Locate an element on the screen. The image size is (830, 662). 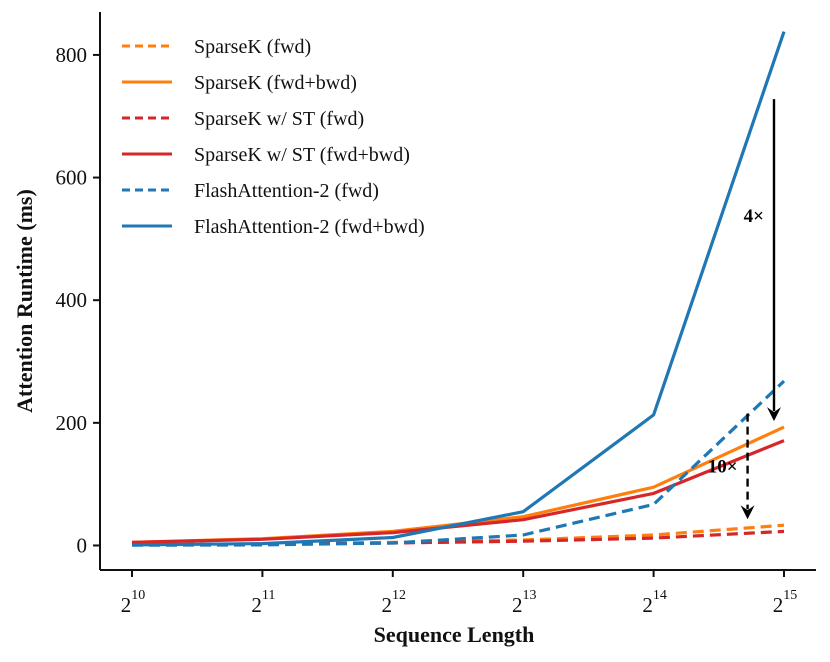
y-tick-label: 600 is located at coordinates (72, 178).